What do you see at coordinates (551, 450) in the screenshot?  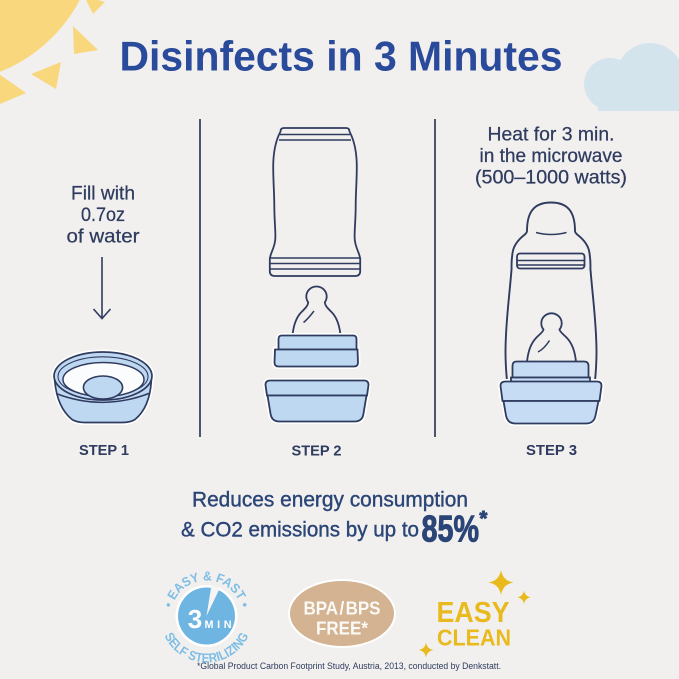 I see `svg-text: STEP 3` at bounding box center [551, 450].